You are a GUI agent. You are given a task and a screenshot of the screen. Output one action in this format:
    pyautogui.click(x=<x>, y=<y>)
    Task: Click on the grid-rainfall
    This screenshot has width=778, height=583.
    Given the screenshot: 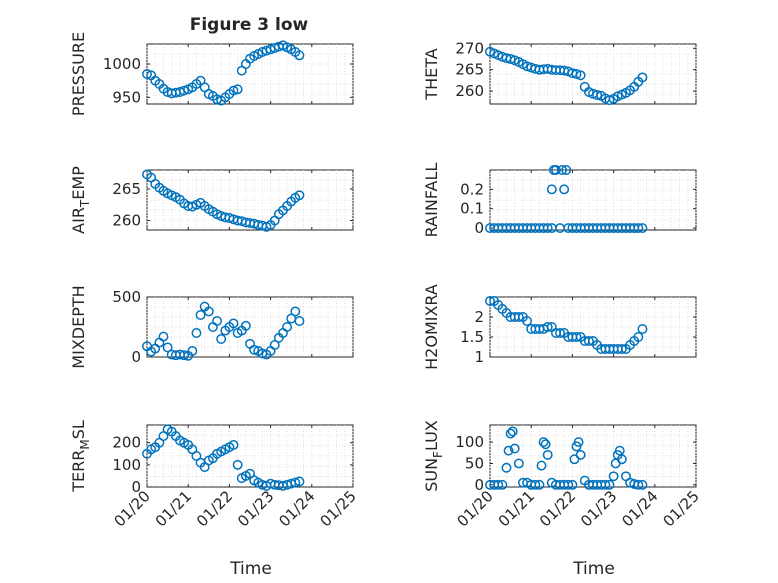 What is the action you would take?
    pyautogui.click(x=593, y=200)
    